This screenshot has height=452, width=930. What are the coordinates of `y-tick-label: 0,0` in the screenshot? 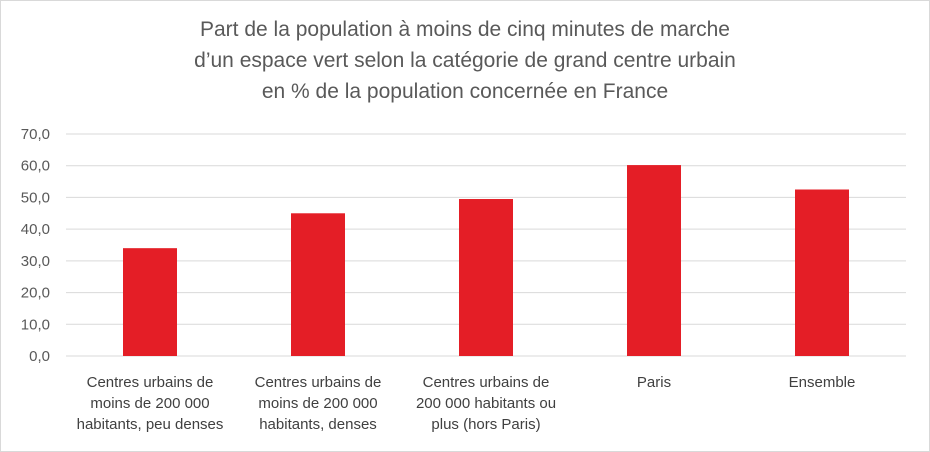 It's located at (39, 356).